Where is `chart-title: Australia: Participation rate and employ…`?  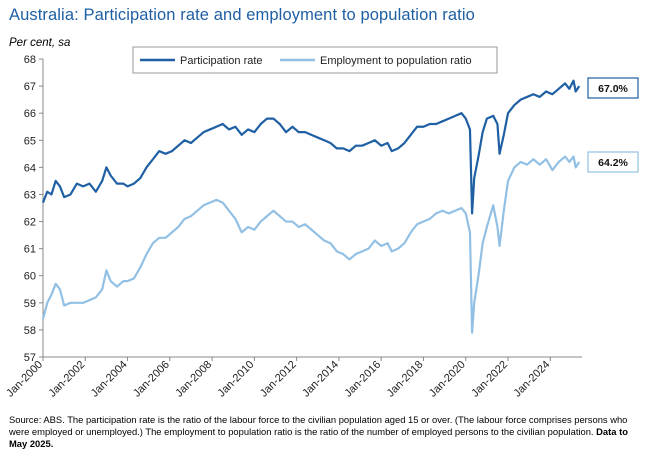 chart-title: Australia: Participation rate and employ… is located at coordinates (242, 15).